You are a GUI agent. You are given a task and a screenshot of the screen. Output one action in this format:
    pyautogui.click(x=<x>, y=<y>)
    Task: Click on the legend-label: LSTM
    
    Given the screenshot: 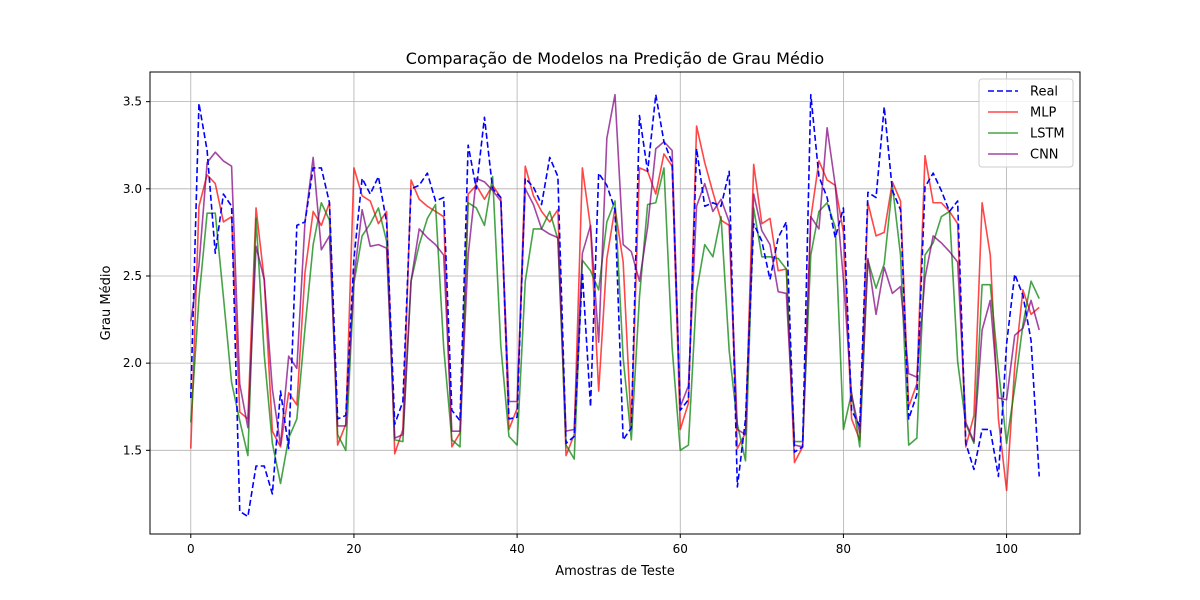 What is the action you would take?
    pyautogui.click(x=1047, y=134)
    